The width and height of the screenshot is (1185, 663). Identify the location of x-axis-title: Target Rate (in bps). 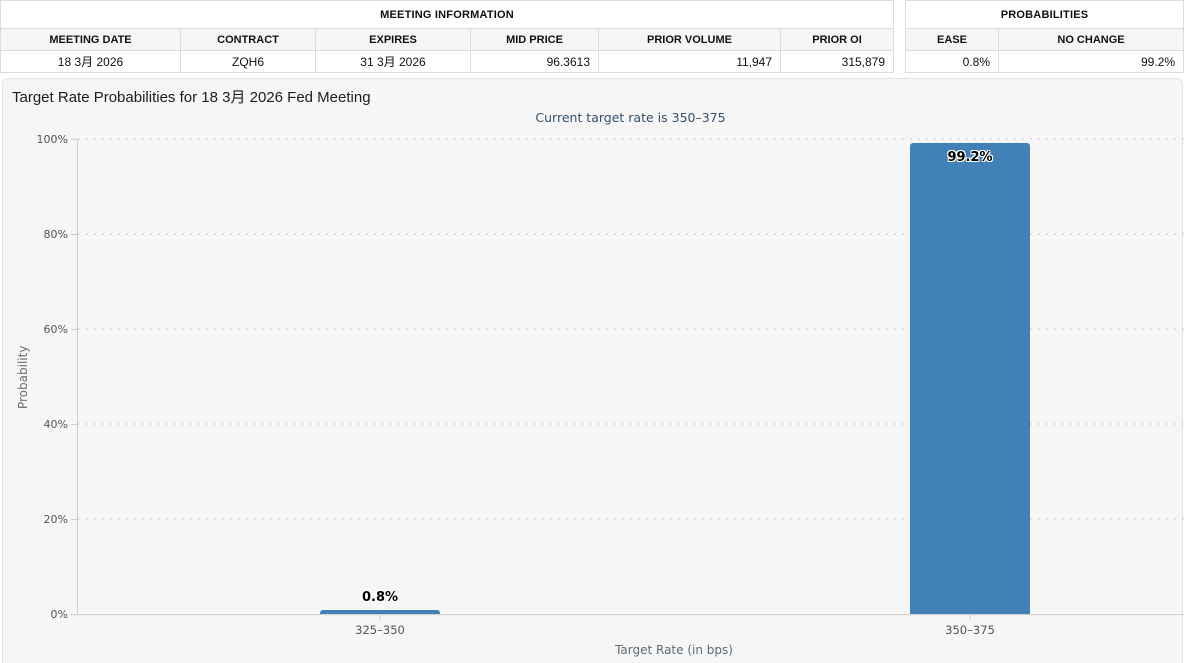
(674, 650).